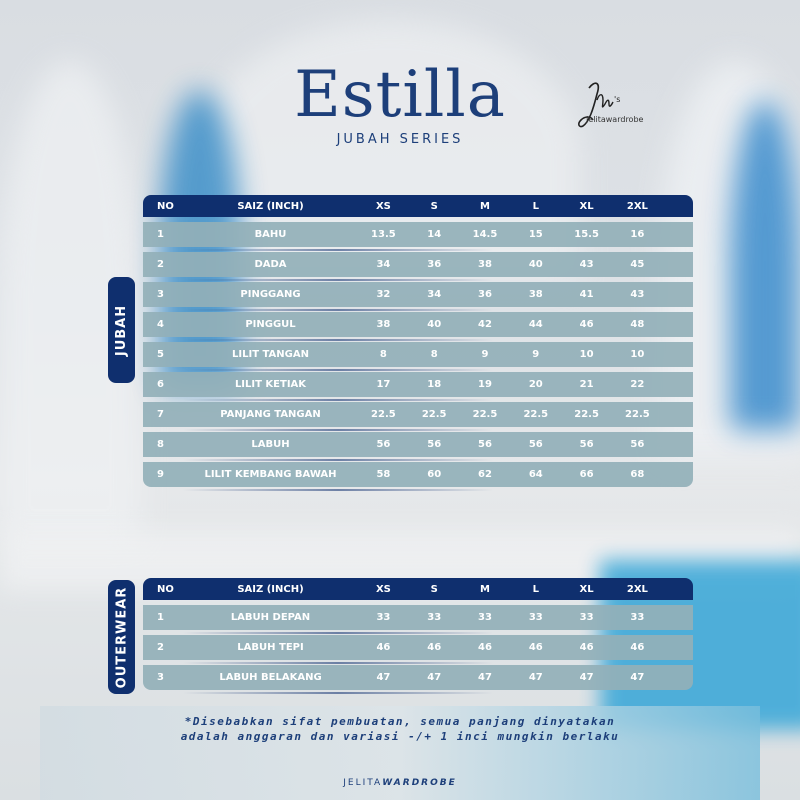 Image resolution: width=800 pixels, height=800 pixels. What do you see at coordinates (617, 99) in the screenshot?
I see `svg-text: 's` at bounding box center [617, 99].